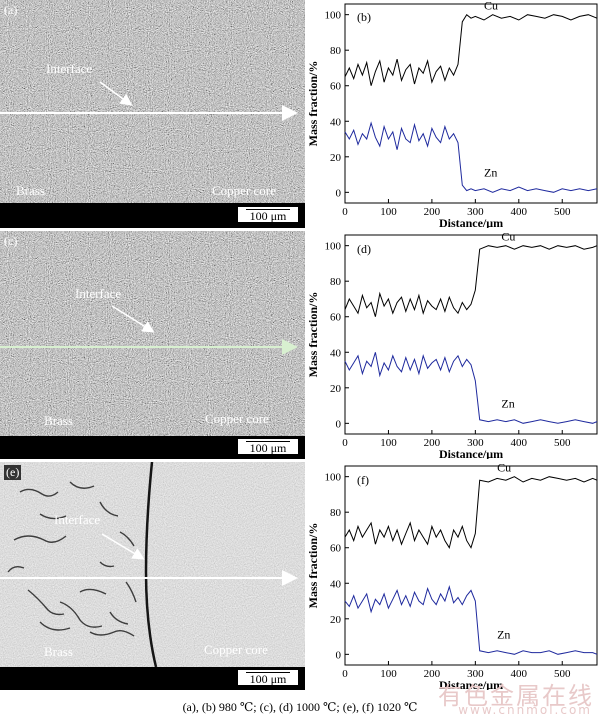 This screenshot has height=721, width=600. What do you see at coordinates (363, 480) in the screenshot?
I see `panel-label-f: (f)` at bounding box center [363, 480].